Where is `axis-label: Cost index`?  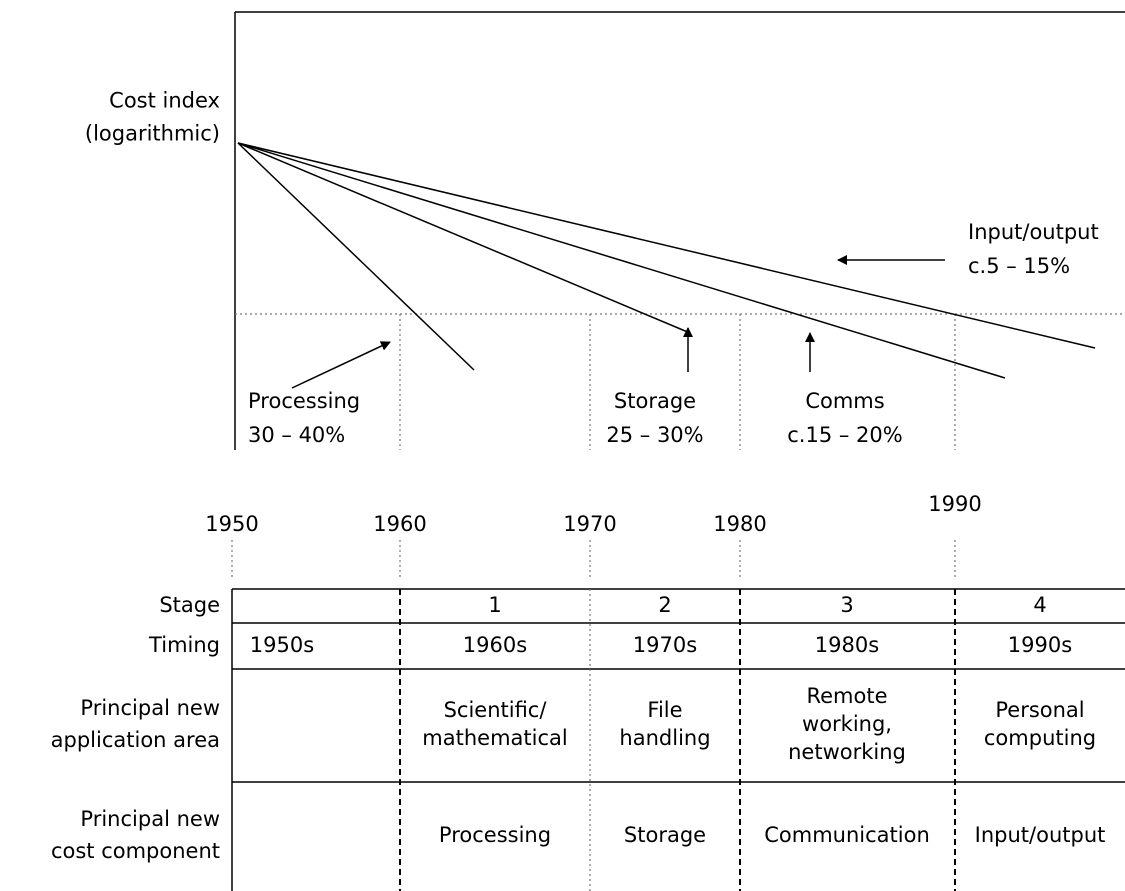
axis-label: Cost index is located at coordinates (164, 101).